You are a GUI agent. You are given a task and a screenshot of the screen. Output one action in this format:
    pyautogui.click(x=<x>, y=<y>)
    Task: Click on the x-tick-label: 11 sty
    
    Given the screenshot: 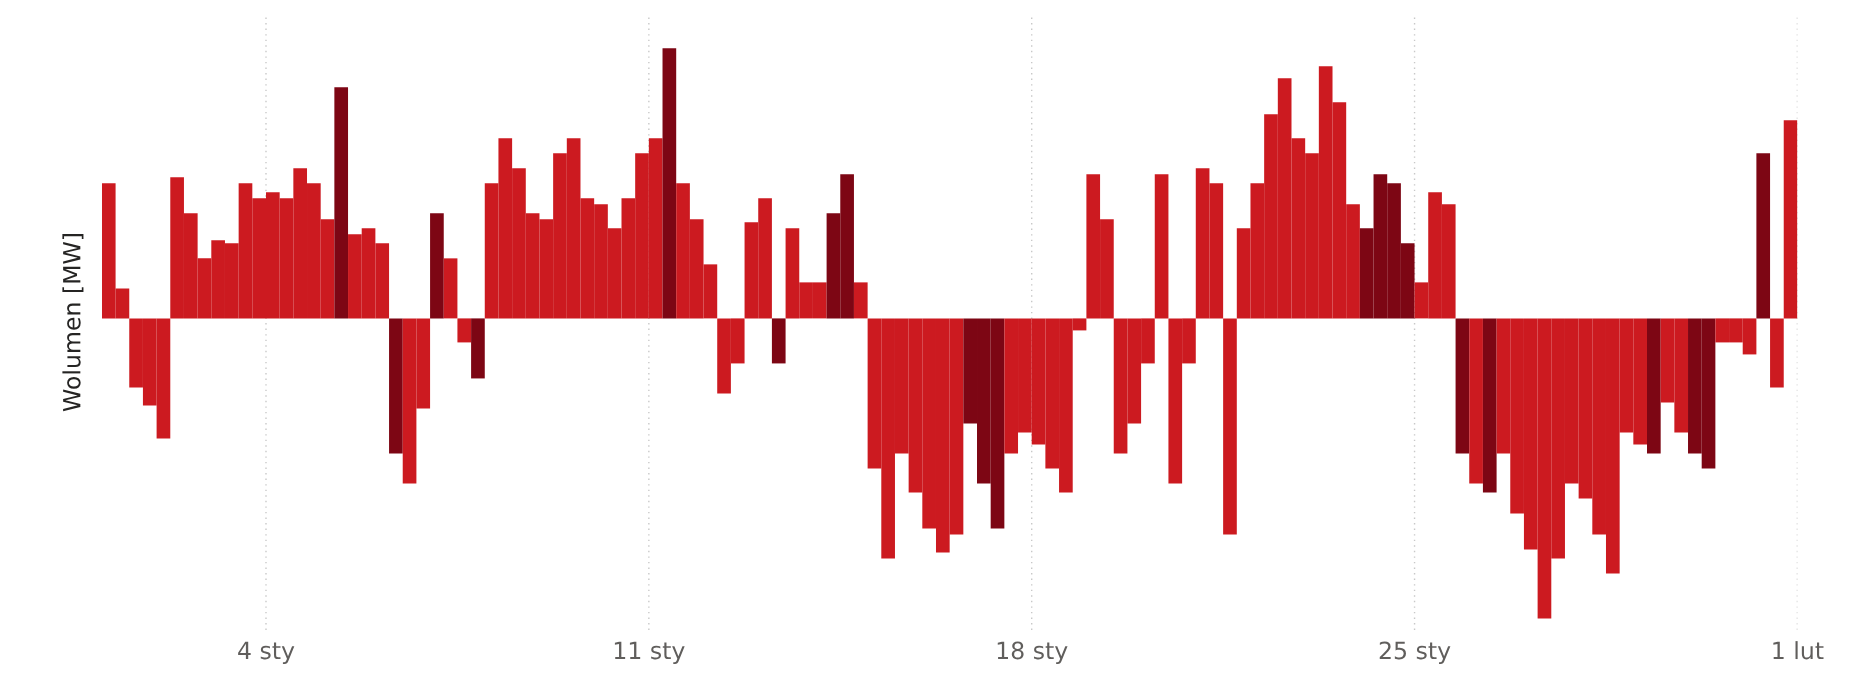 What is the action you would take?
    pyautogui.click(x=649, y=652)
    